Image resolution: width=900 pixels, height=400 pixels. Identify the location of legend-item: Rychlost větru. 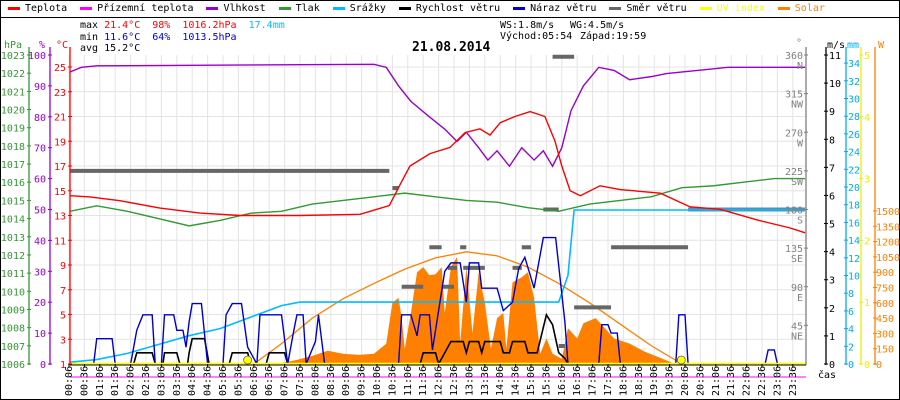
(449, 8).